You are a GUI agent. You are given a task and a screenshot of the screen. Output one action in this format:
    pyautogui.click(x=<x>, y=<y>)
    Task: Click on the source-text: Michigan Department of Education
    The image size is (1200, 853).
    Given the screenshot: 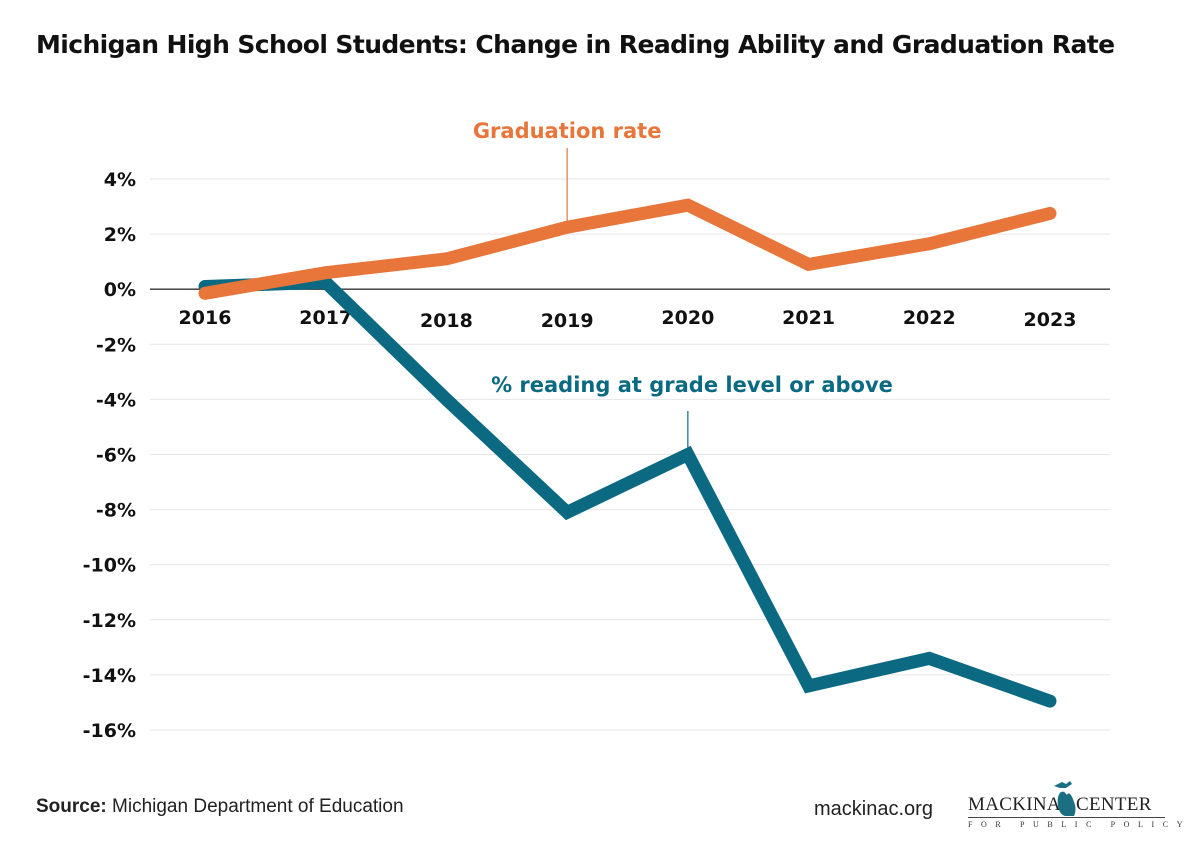 What is the action you would take?
    pyautogui.click(x=258, y=806)
    